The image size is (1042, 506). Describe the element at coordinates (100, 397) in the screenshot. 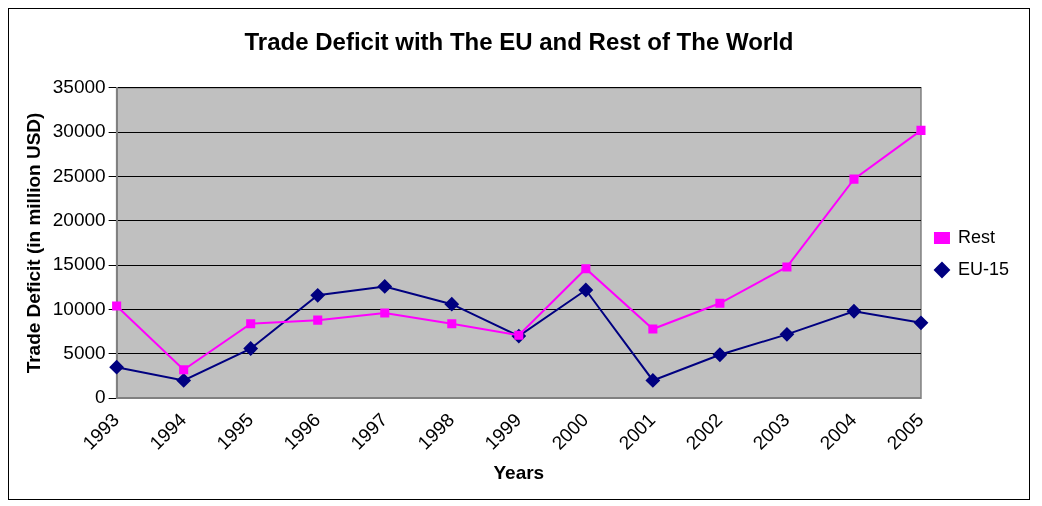

I see `y-tick-label: 0` at that location.